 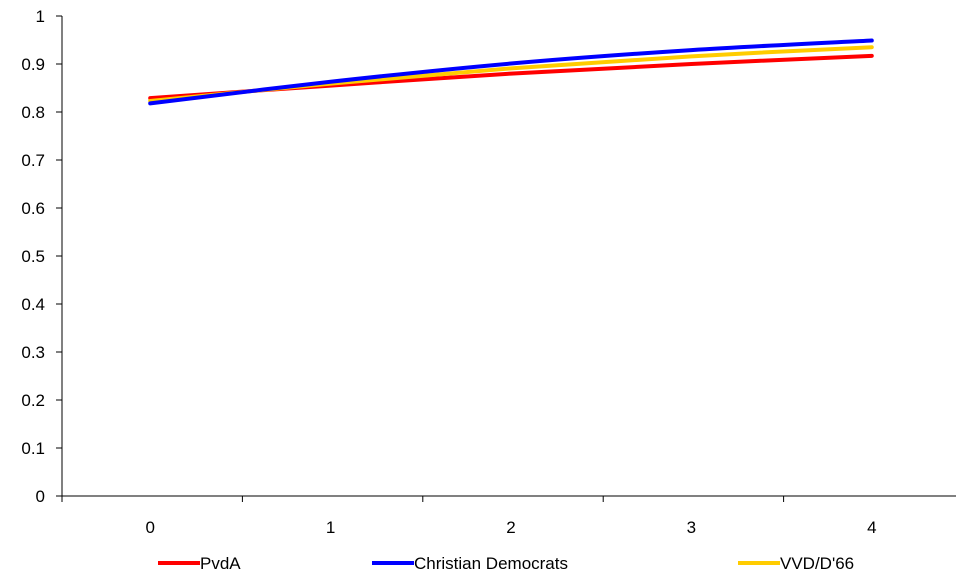 I want to click on series-line-christian-democrats, so click(x=511, y=72).